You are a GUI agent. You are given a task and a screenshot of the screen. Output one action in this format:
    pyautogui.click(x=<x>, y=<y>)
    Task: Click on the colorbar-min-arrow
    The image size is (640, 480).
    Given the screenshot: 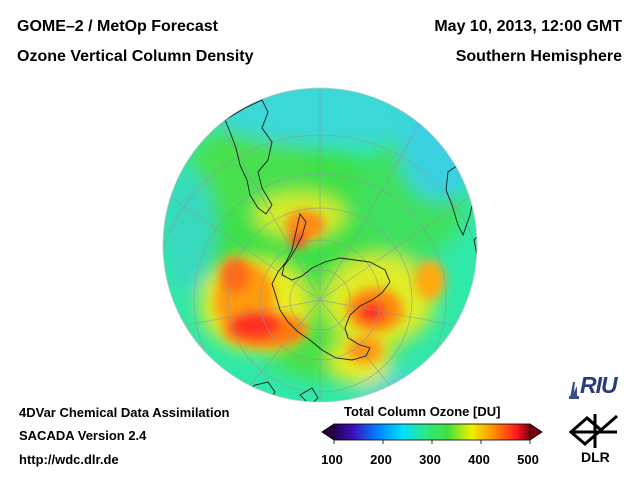 What is the action you would take?
    pyautogui.click(x=328, y=432)
    